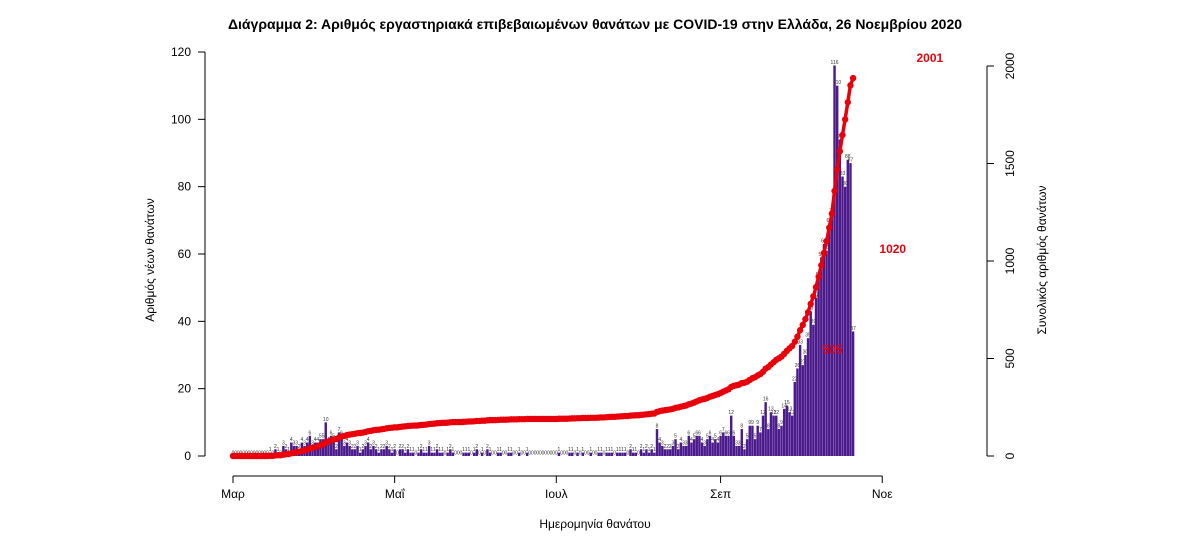 This screenshot has width=1190, height=558. I want to click on left-tick-label: 120, so click(181, 52).